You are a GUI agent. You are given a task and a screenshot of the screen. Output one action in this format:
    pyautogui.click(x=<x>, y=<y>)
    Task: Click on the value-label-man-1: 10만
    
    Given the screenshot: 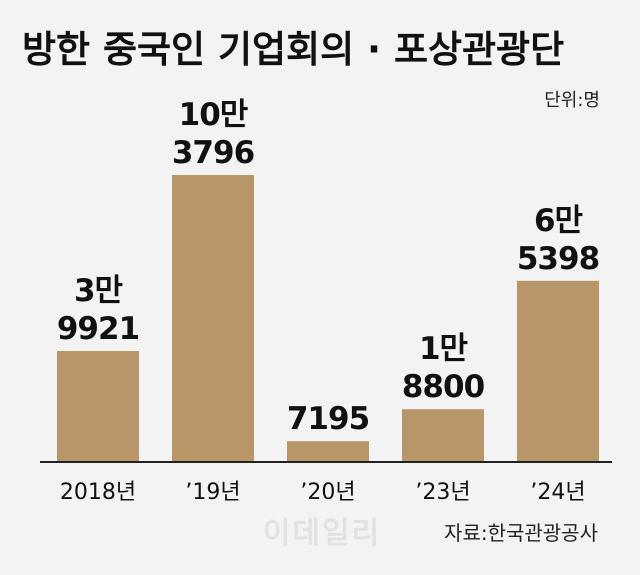 What is the action you would take?
    pyautogui.click(x=213, y=115)
    